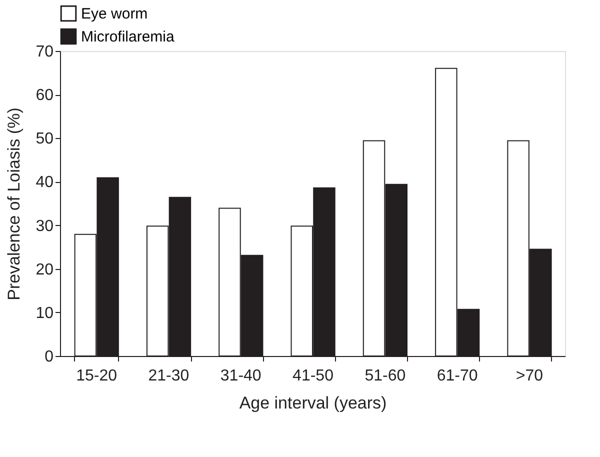 This screenshot has height=457, width=600. I want to click on x-tick-label: 61-70, so click(457, 376).